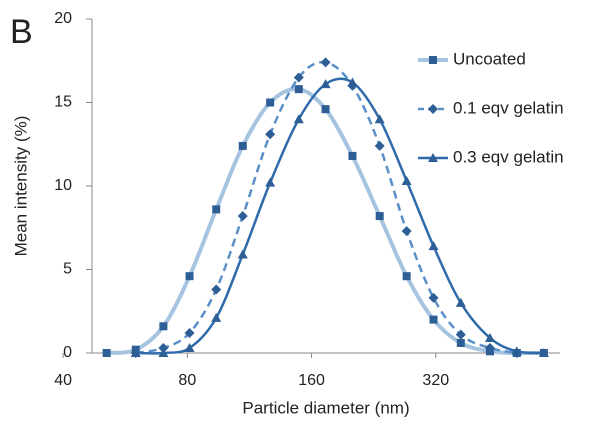 The width and height of the screenshot is (600, 428). Describe the element at coordinates (325, 407) in the screenshot. I see `x-axis-label: Particle diameter (nm)` at that location.